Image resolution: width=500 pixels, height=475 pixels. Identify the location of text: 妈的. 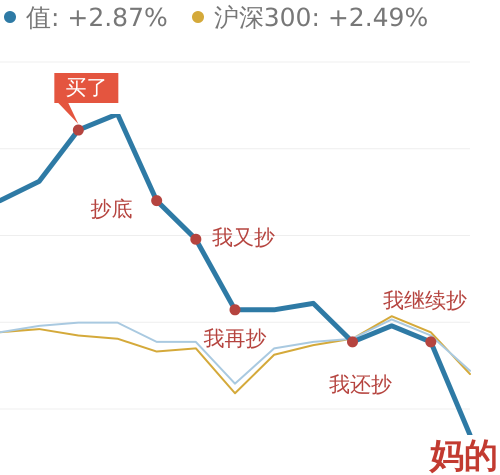
(463, 455).